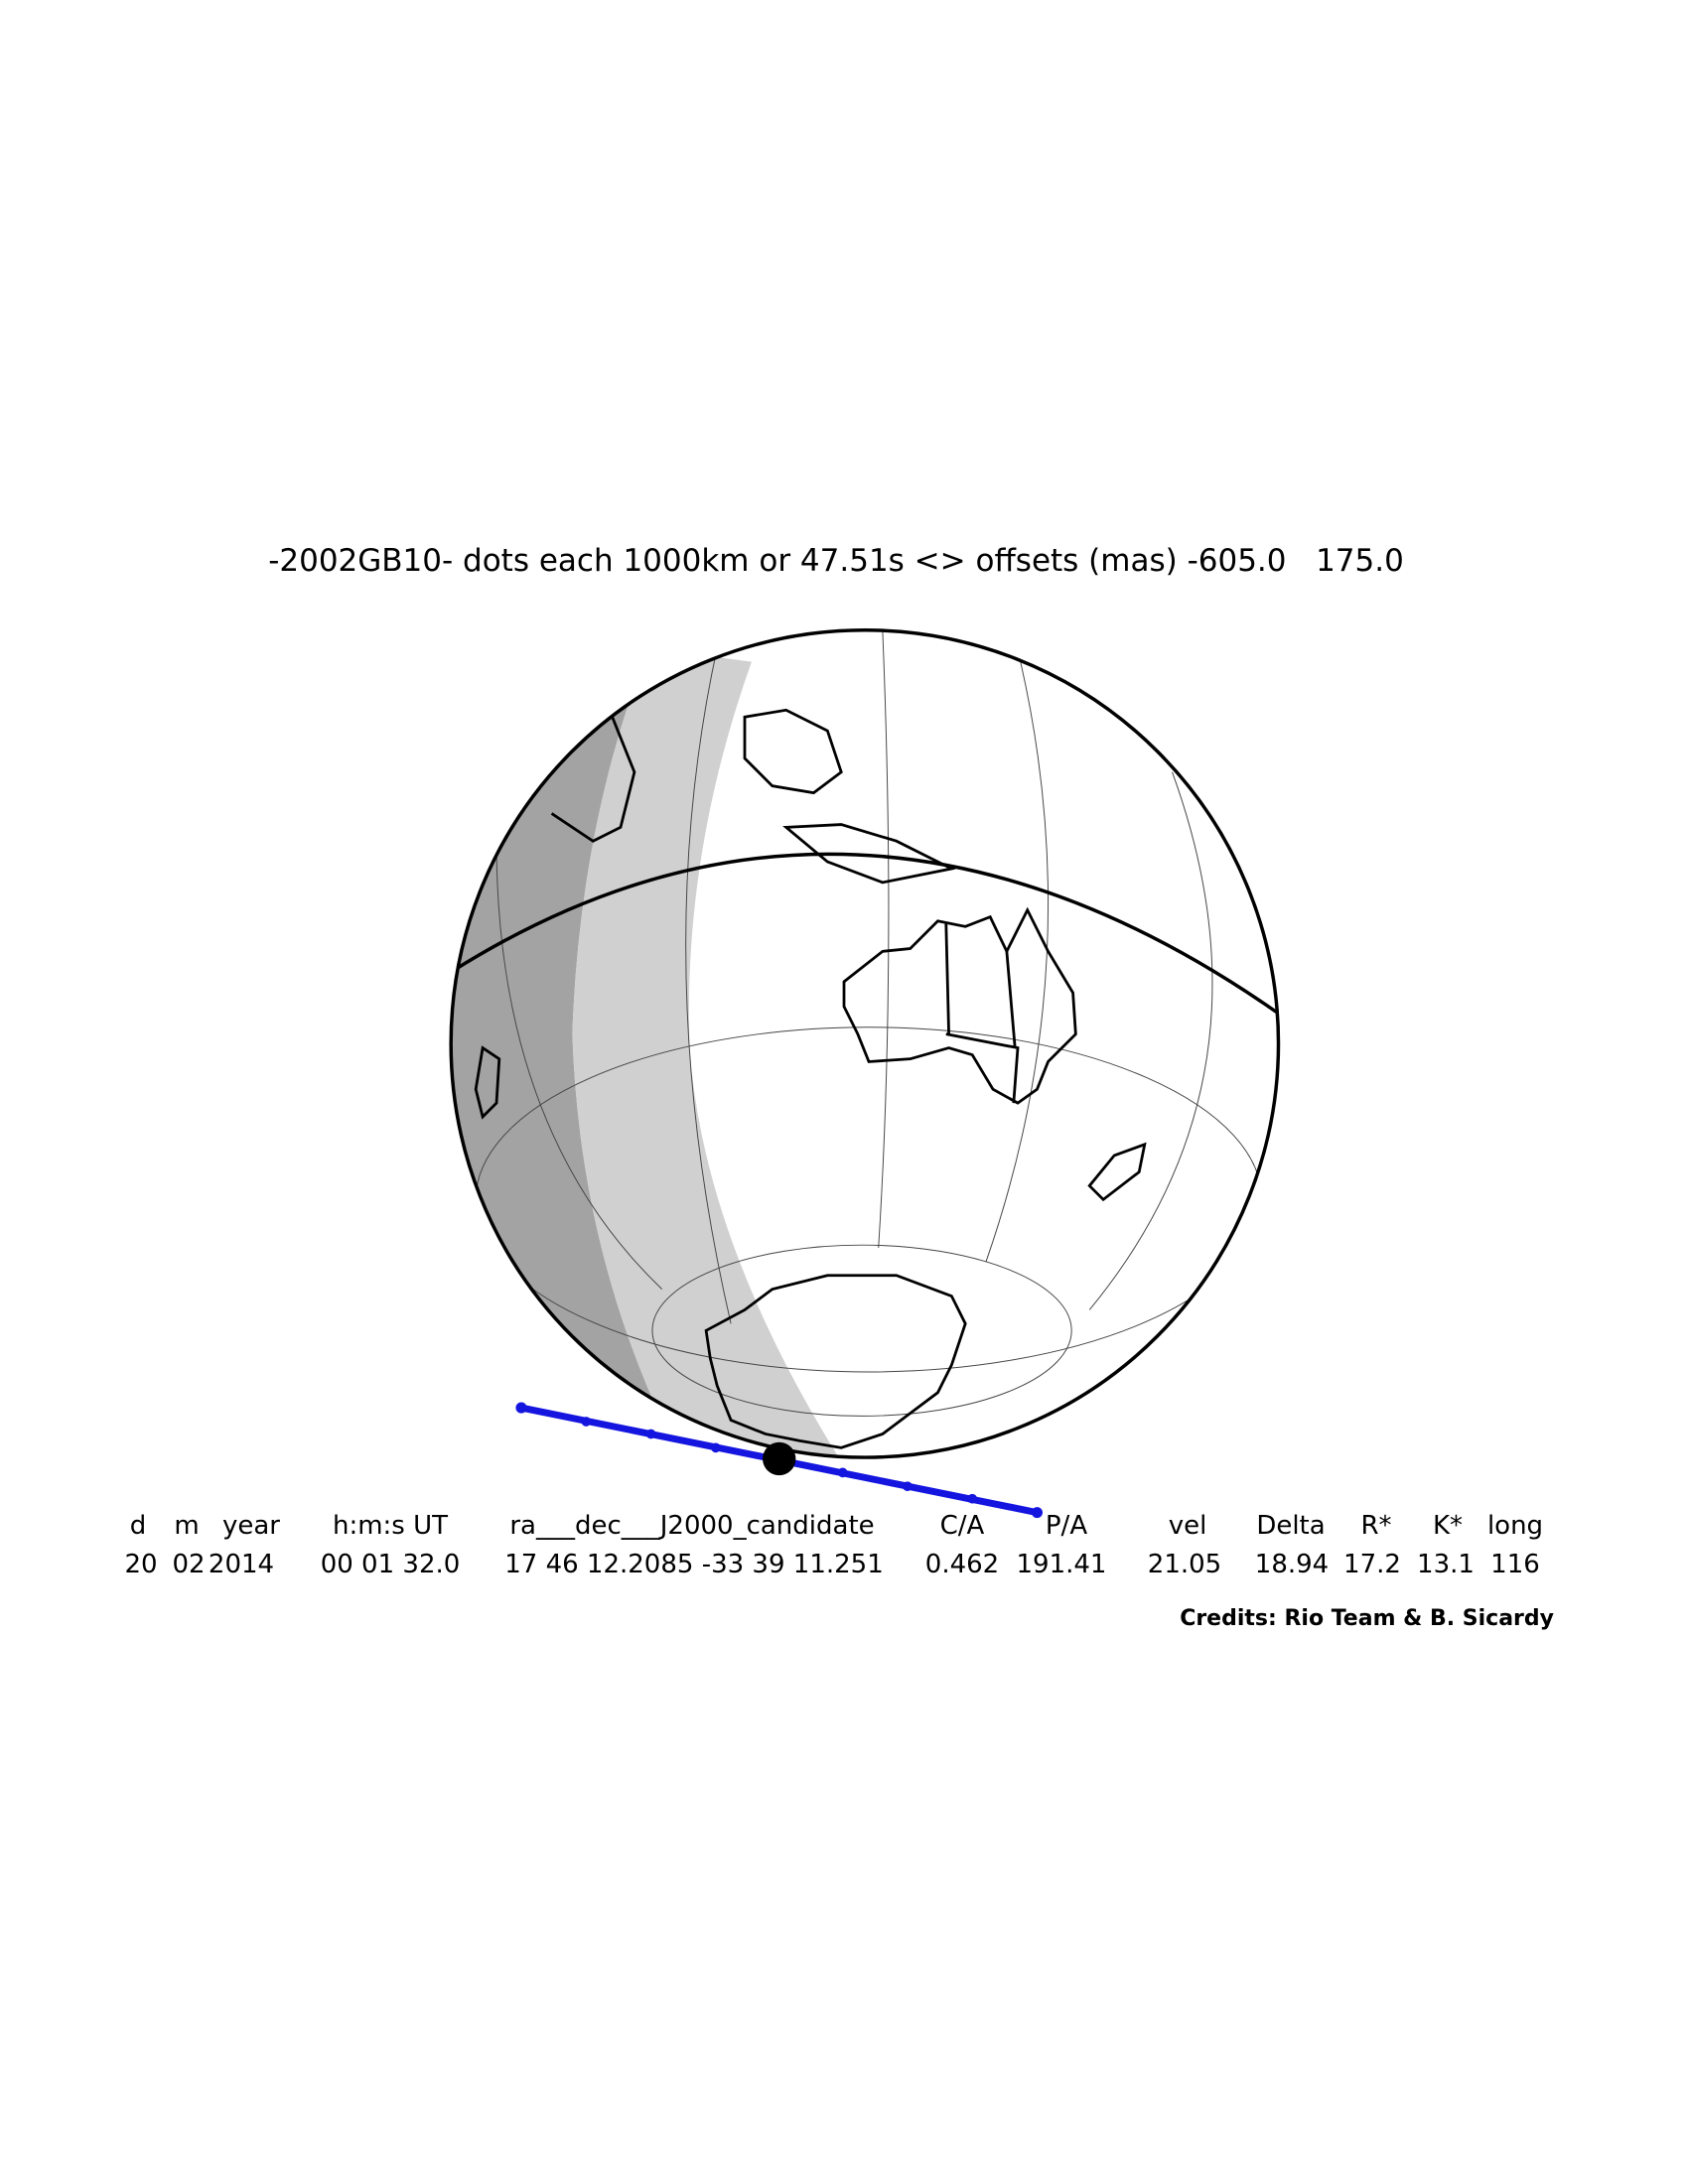 Image resolution: width=1688 pixels, height=2184 pixels. I want to click on table-header: ra___dec___J2000_candidate, so click(691, 1526).